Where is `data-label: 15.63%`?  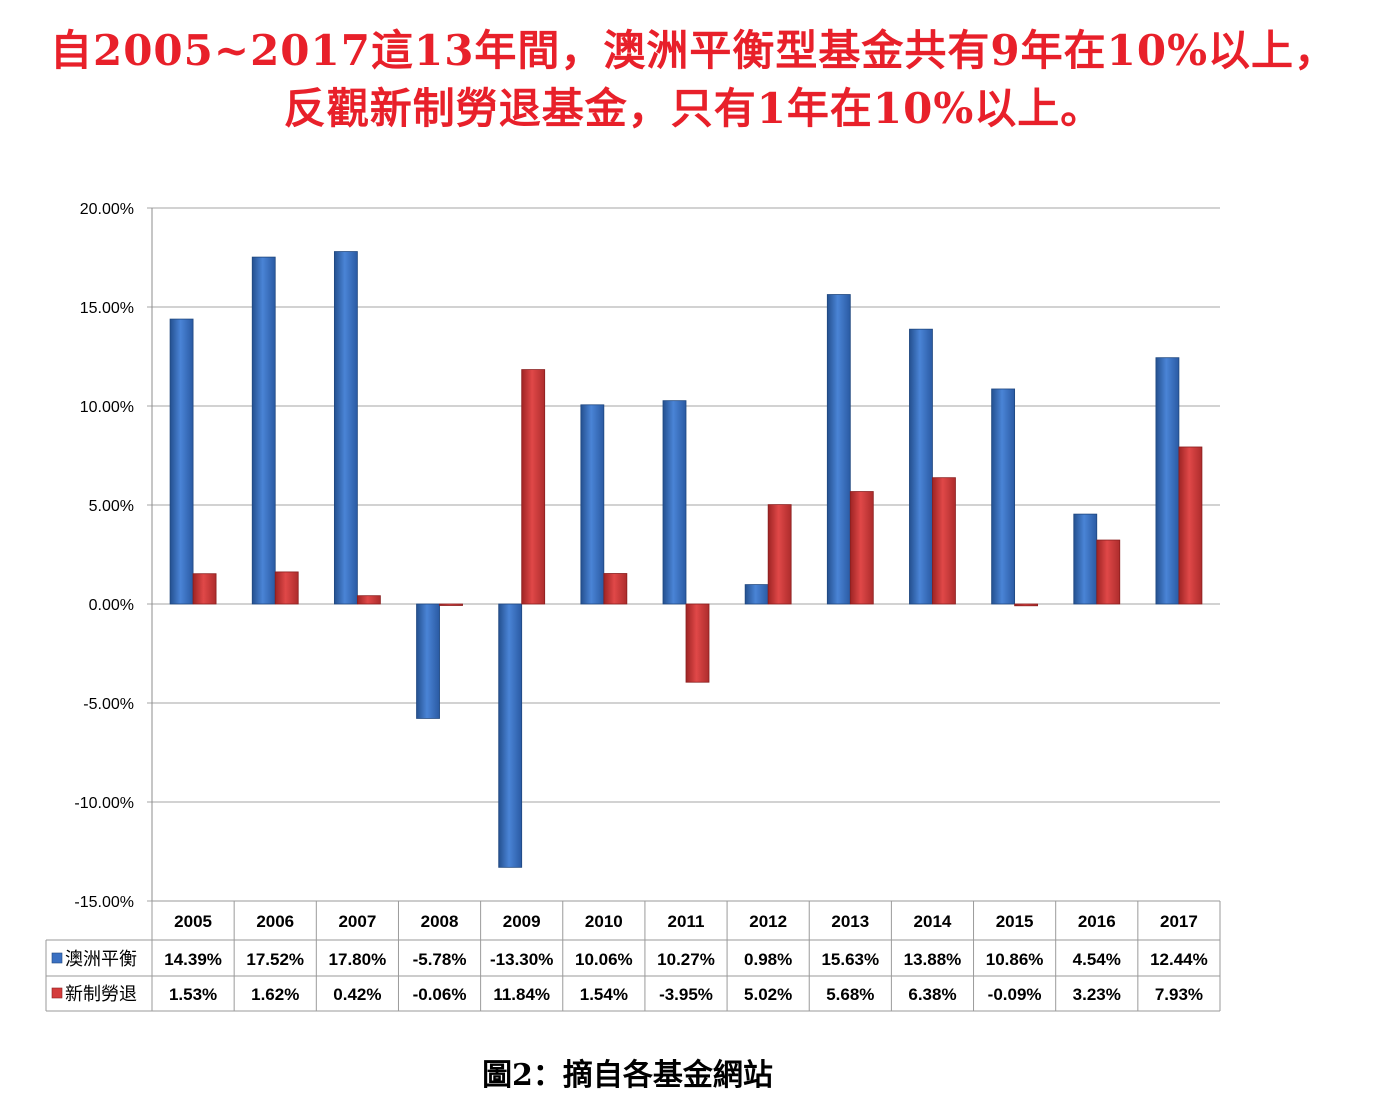 data-label: 15.63% is located at coordinates (850, 959).